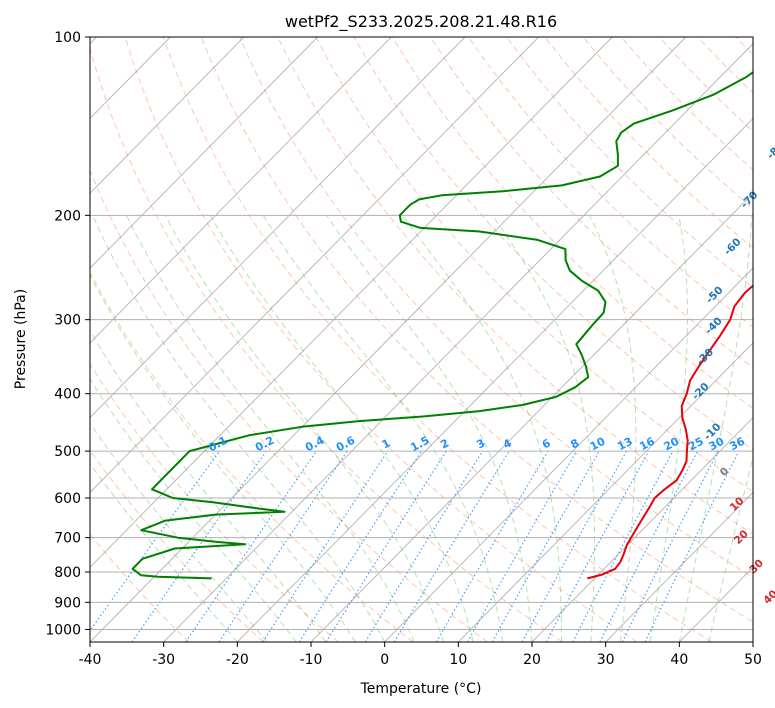 The image size is (775, 708). Describe the element at coordinates (532, 660) in the screenshot. I see `x-tick-label: 20` at that location.